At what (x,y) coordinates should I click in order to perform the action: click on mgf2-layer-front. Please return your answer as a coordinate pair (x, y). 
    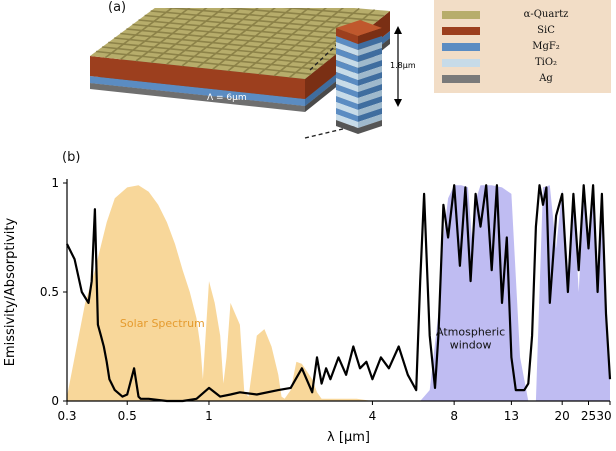
    Looking at the image, I should click on (197, 91).